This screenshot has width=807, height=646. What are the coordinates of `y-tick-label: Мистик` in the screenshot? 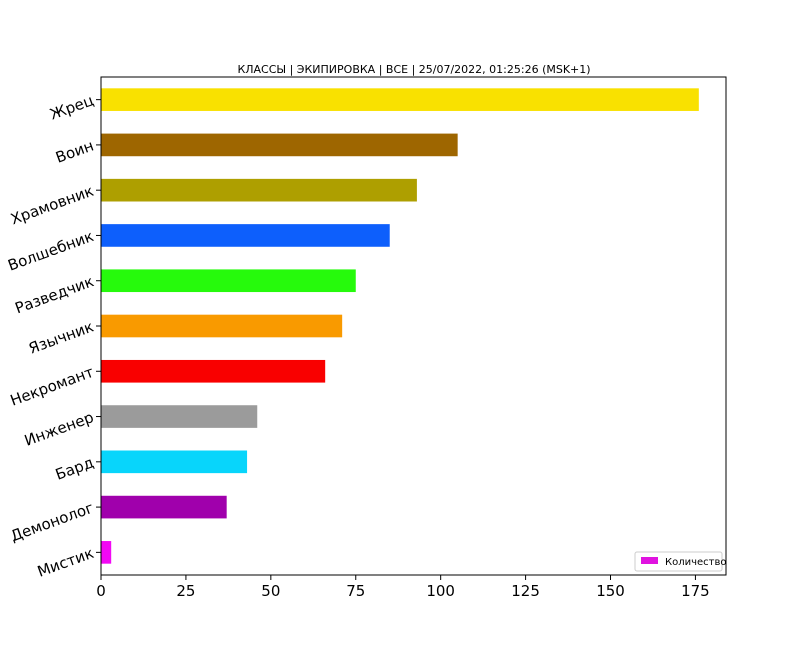 It's located at (65, 562).